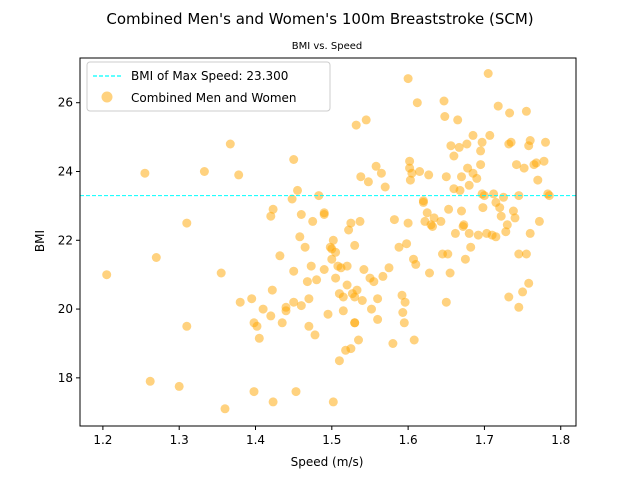 Image resolution: width=640 pixels, height=480 pixels. Describe the element at coordinates (327, 462) in the screenshot. I see `x-axis-label: Speed (m/s)` at that location.